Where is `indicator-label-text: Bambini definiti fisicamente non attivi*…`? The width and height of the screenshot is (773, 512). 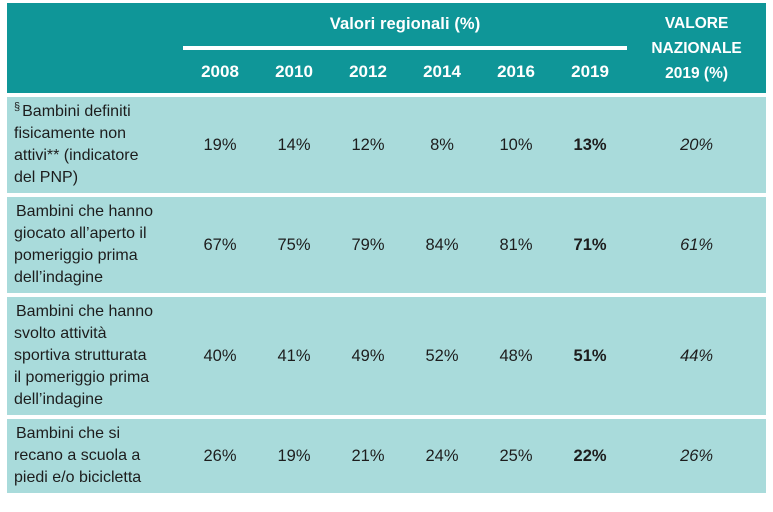 indicator-label-text: Bambini definiti fisicamente non attivi*… is located at coordinates (76, 144).